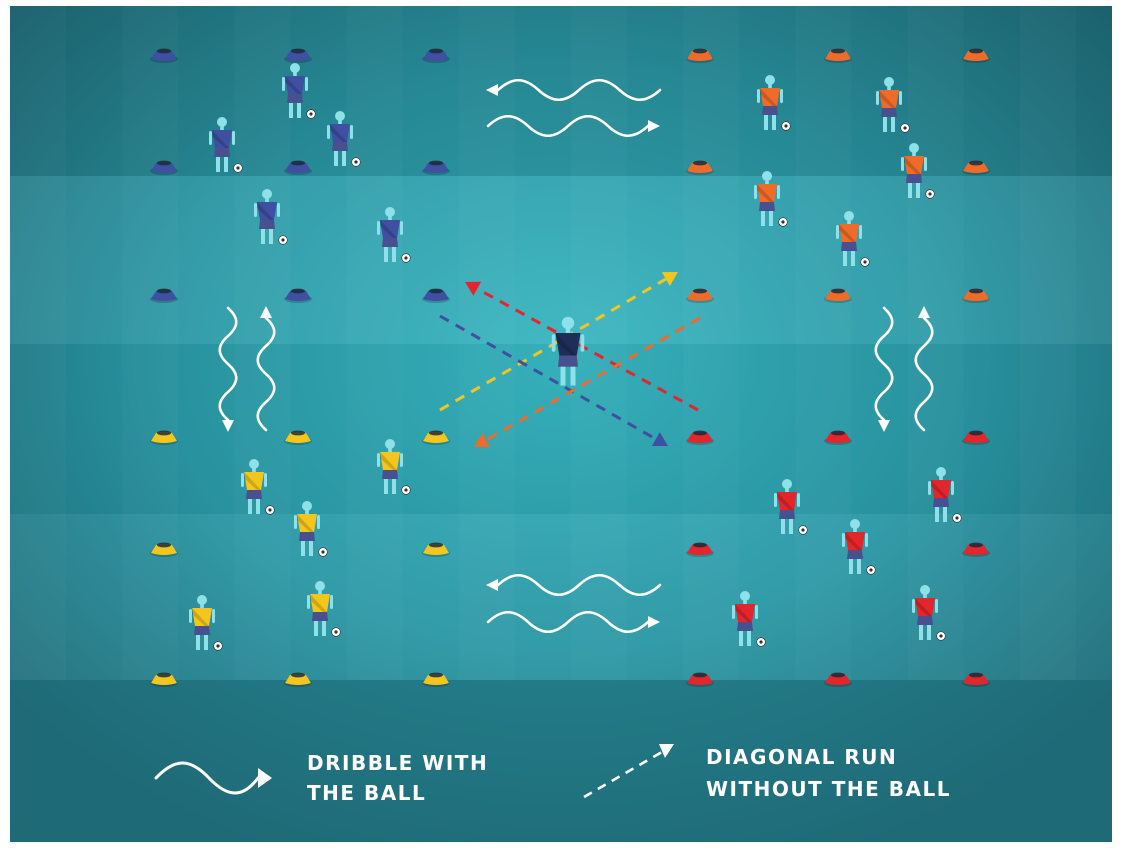 This screenshot has width=1122, height=848. I want to click on legend-dribble: DRIBBLE WITH THE BALL, so click(321, 778).